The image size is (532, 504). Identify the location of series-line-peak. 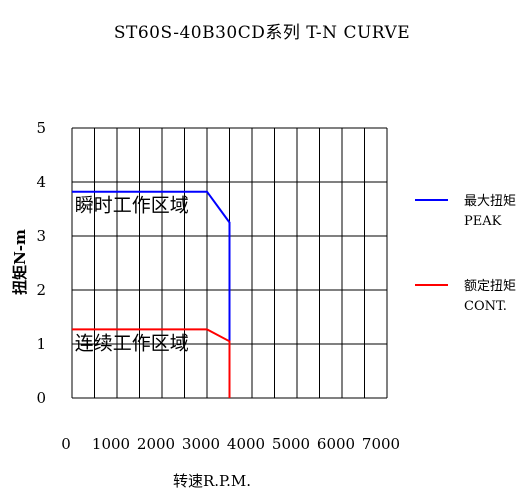
(151, 266).